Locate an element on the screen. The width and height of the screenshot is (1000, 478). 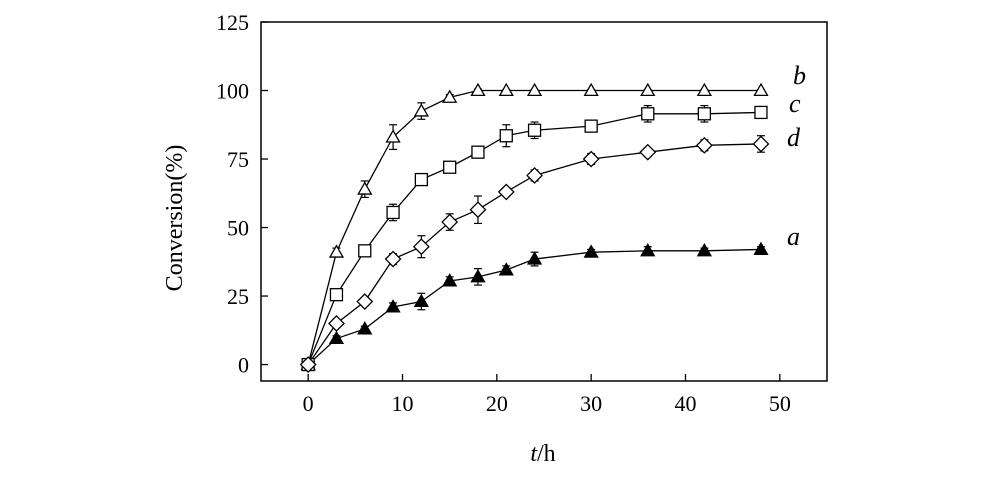
x-tick-label: 30 is located at coordinates (591, 403).